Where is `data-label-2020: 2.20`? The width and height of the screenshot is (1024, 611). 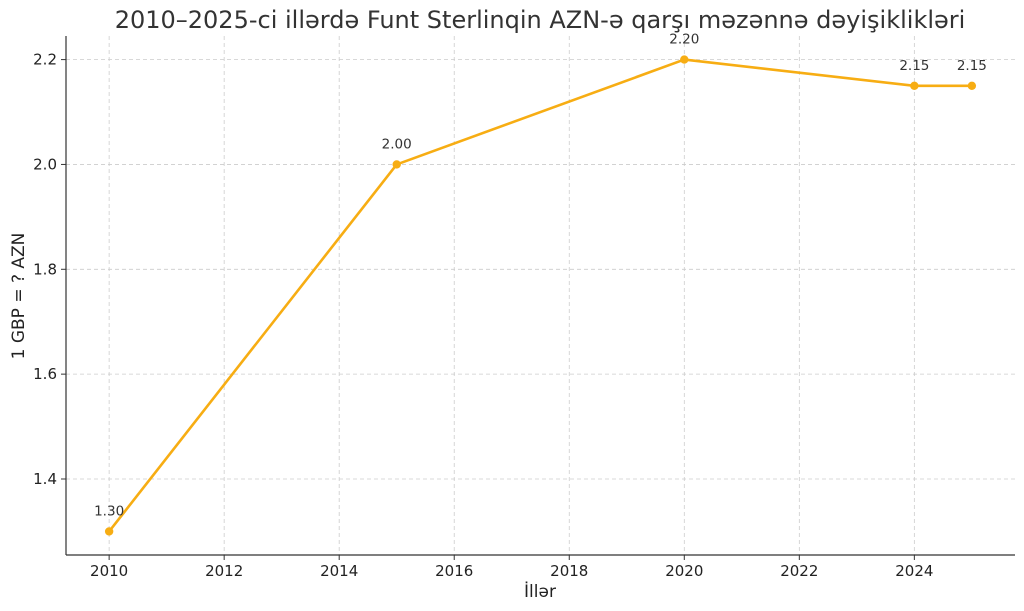
data-label-2020: 2.20 is located at coordinates (684, 40).